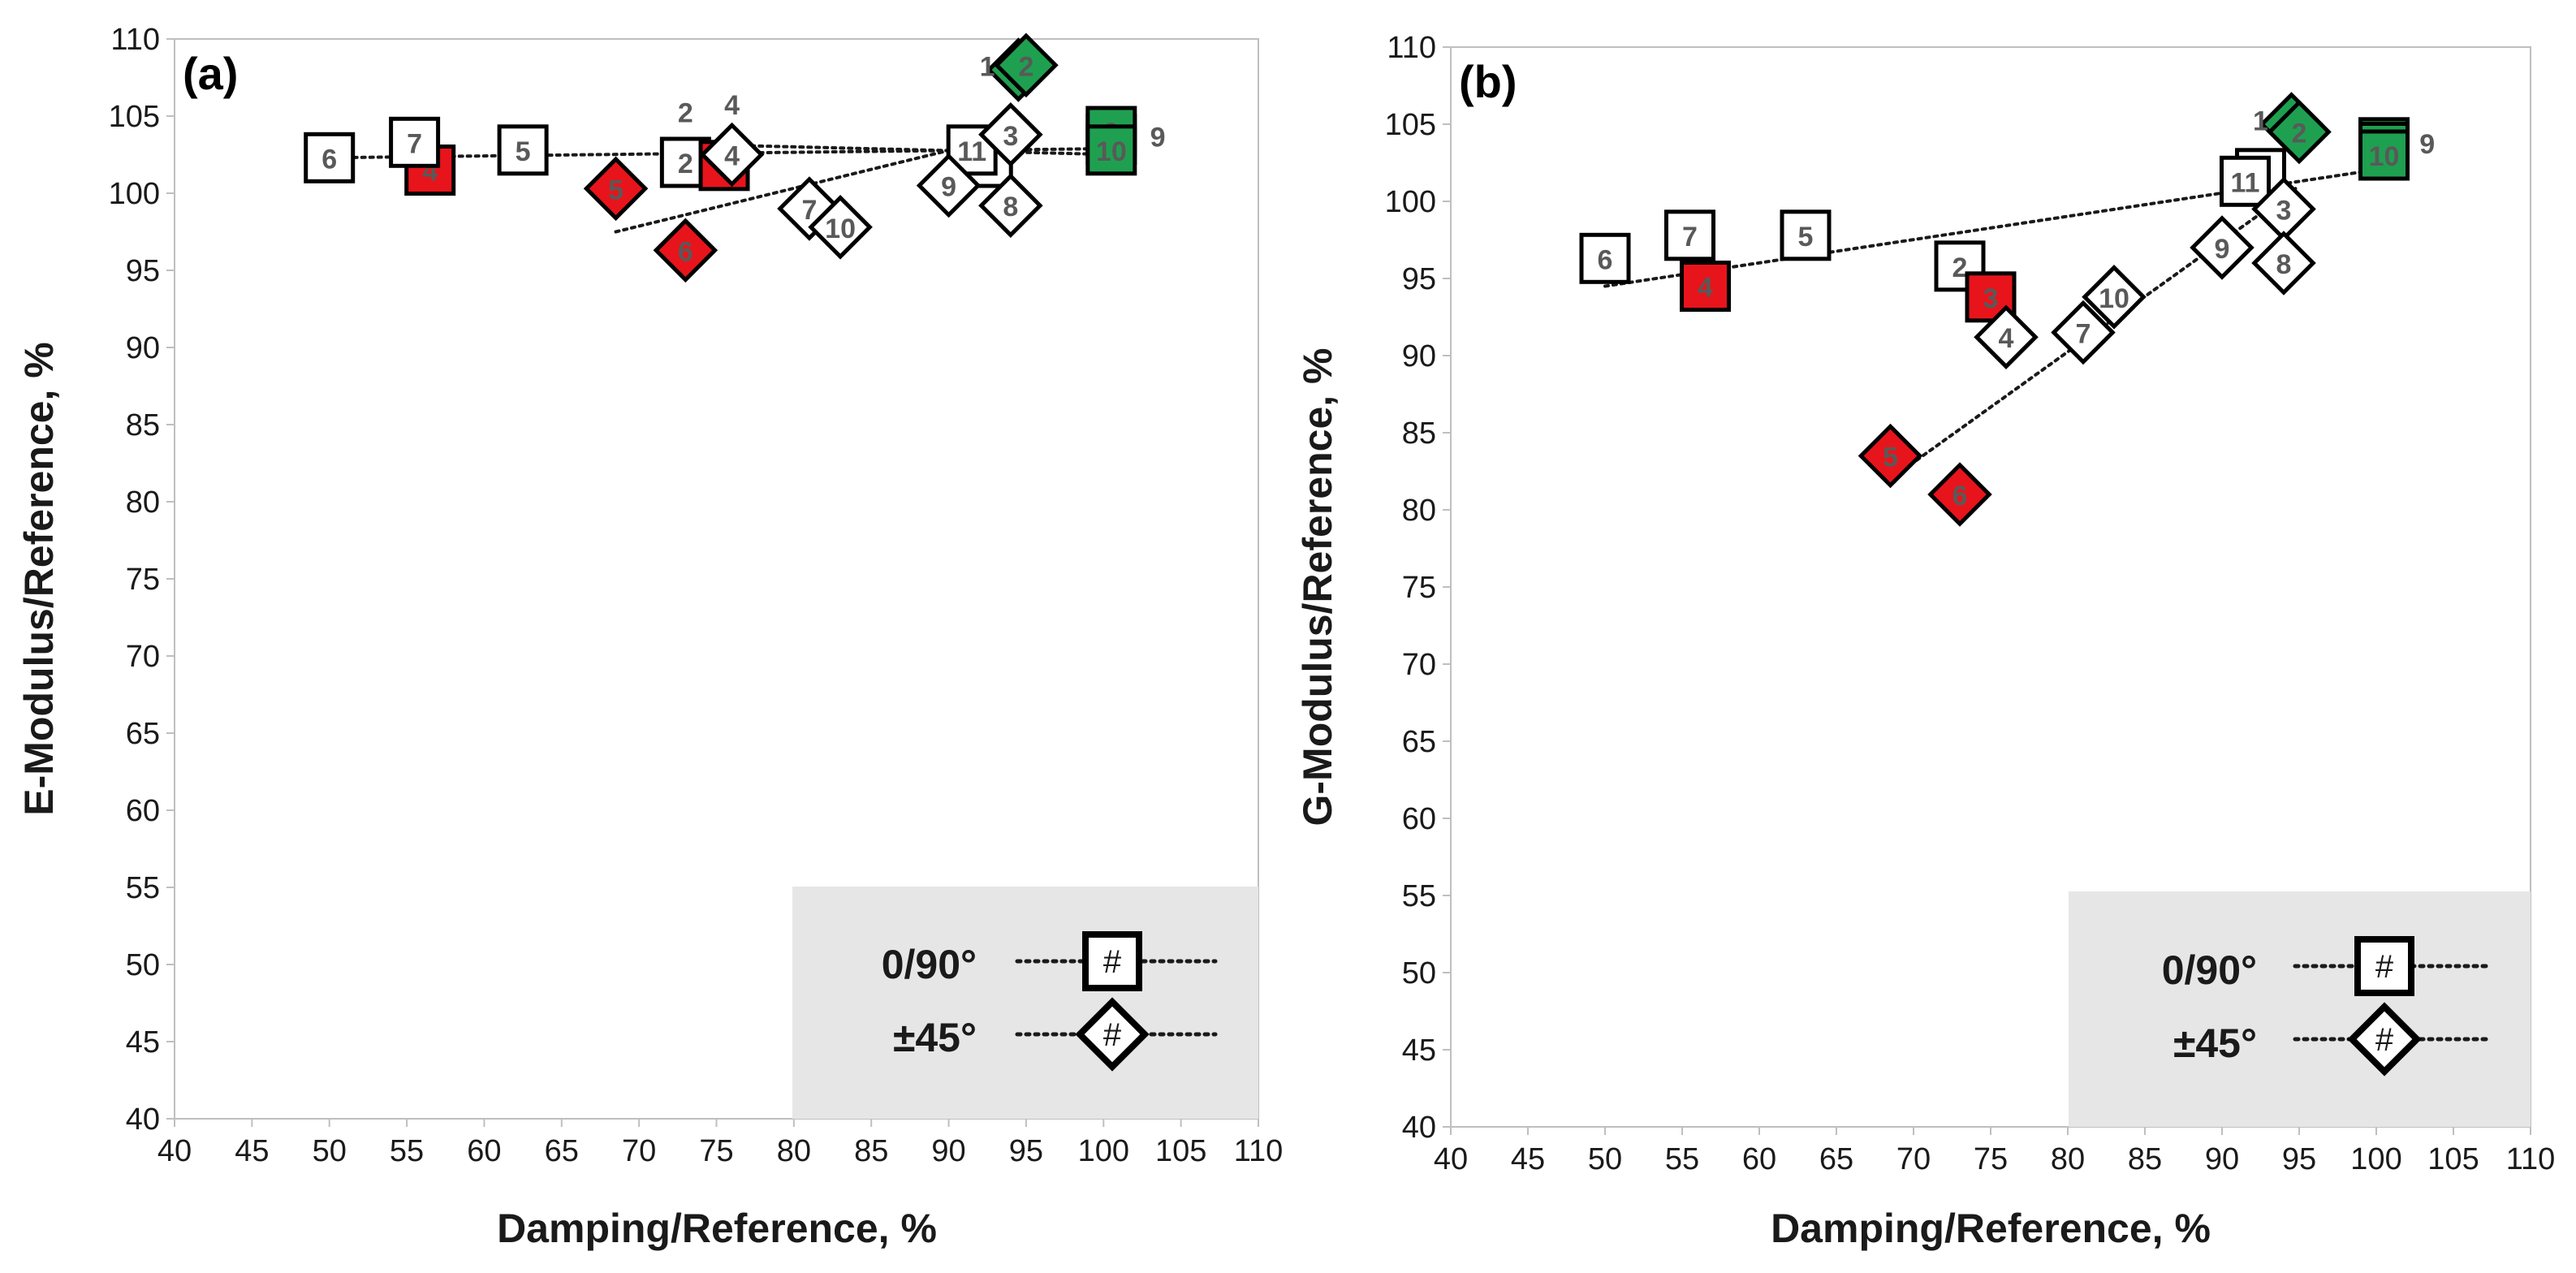 The image size is (2576, 1273). What do you see at coordinates (1419, 665) in the screenshot?
I see `y-tick-label-b: 70` at bounding box center [1419, 665].